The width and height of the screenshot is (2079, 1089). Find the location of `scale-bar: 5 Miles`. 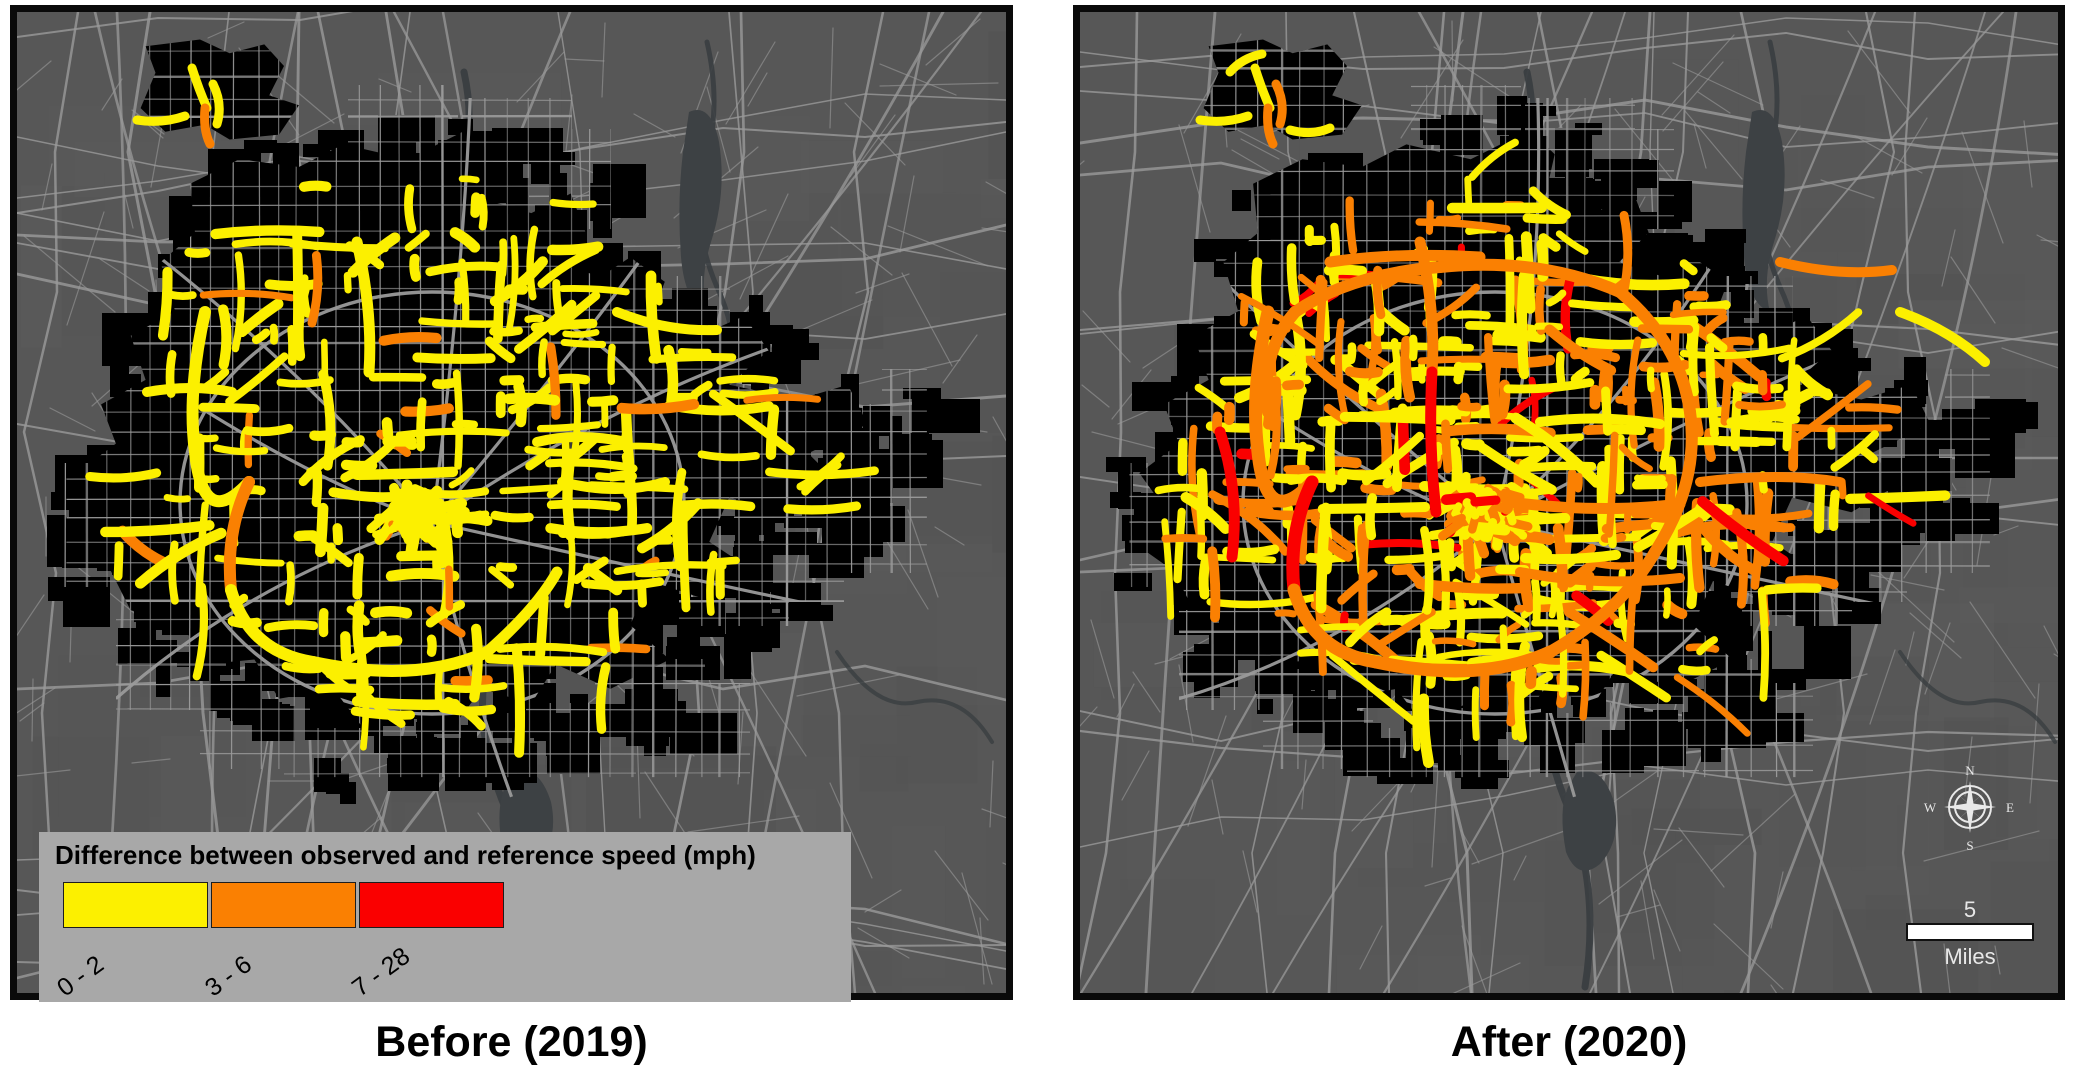

scale-bar: 5 Miles is located at coordinates (1970, 934).